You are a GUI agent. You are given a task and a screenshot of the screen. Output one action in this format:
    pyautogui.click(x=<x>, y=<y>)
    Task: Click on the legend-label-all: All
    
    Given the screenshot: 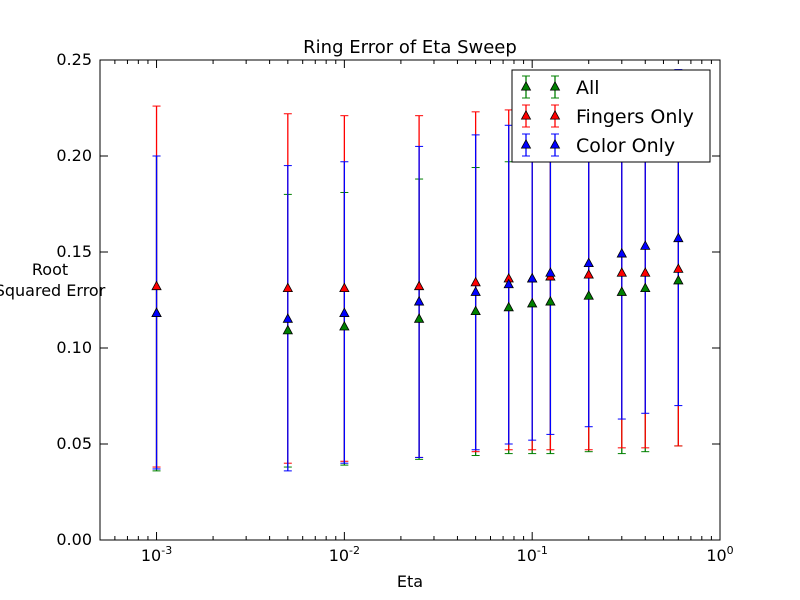 What is the action you would take?
    pyautogui.click(x=588, y=88)
    